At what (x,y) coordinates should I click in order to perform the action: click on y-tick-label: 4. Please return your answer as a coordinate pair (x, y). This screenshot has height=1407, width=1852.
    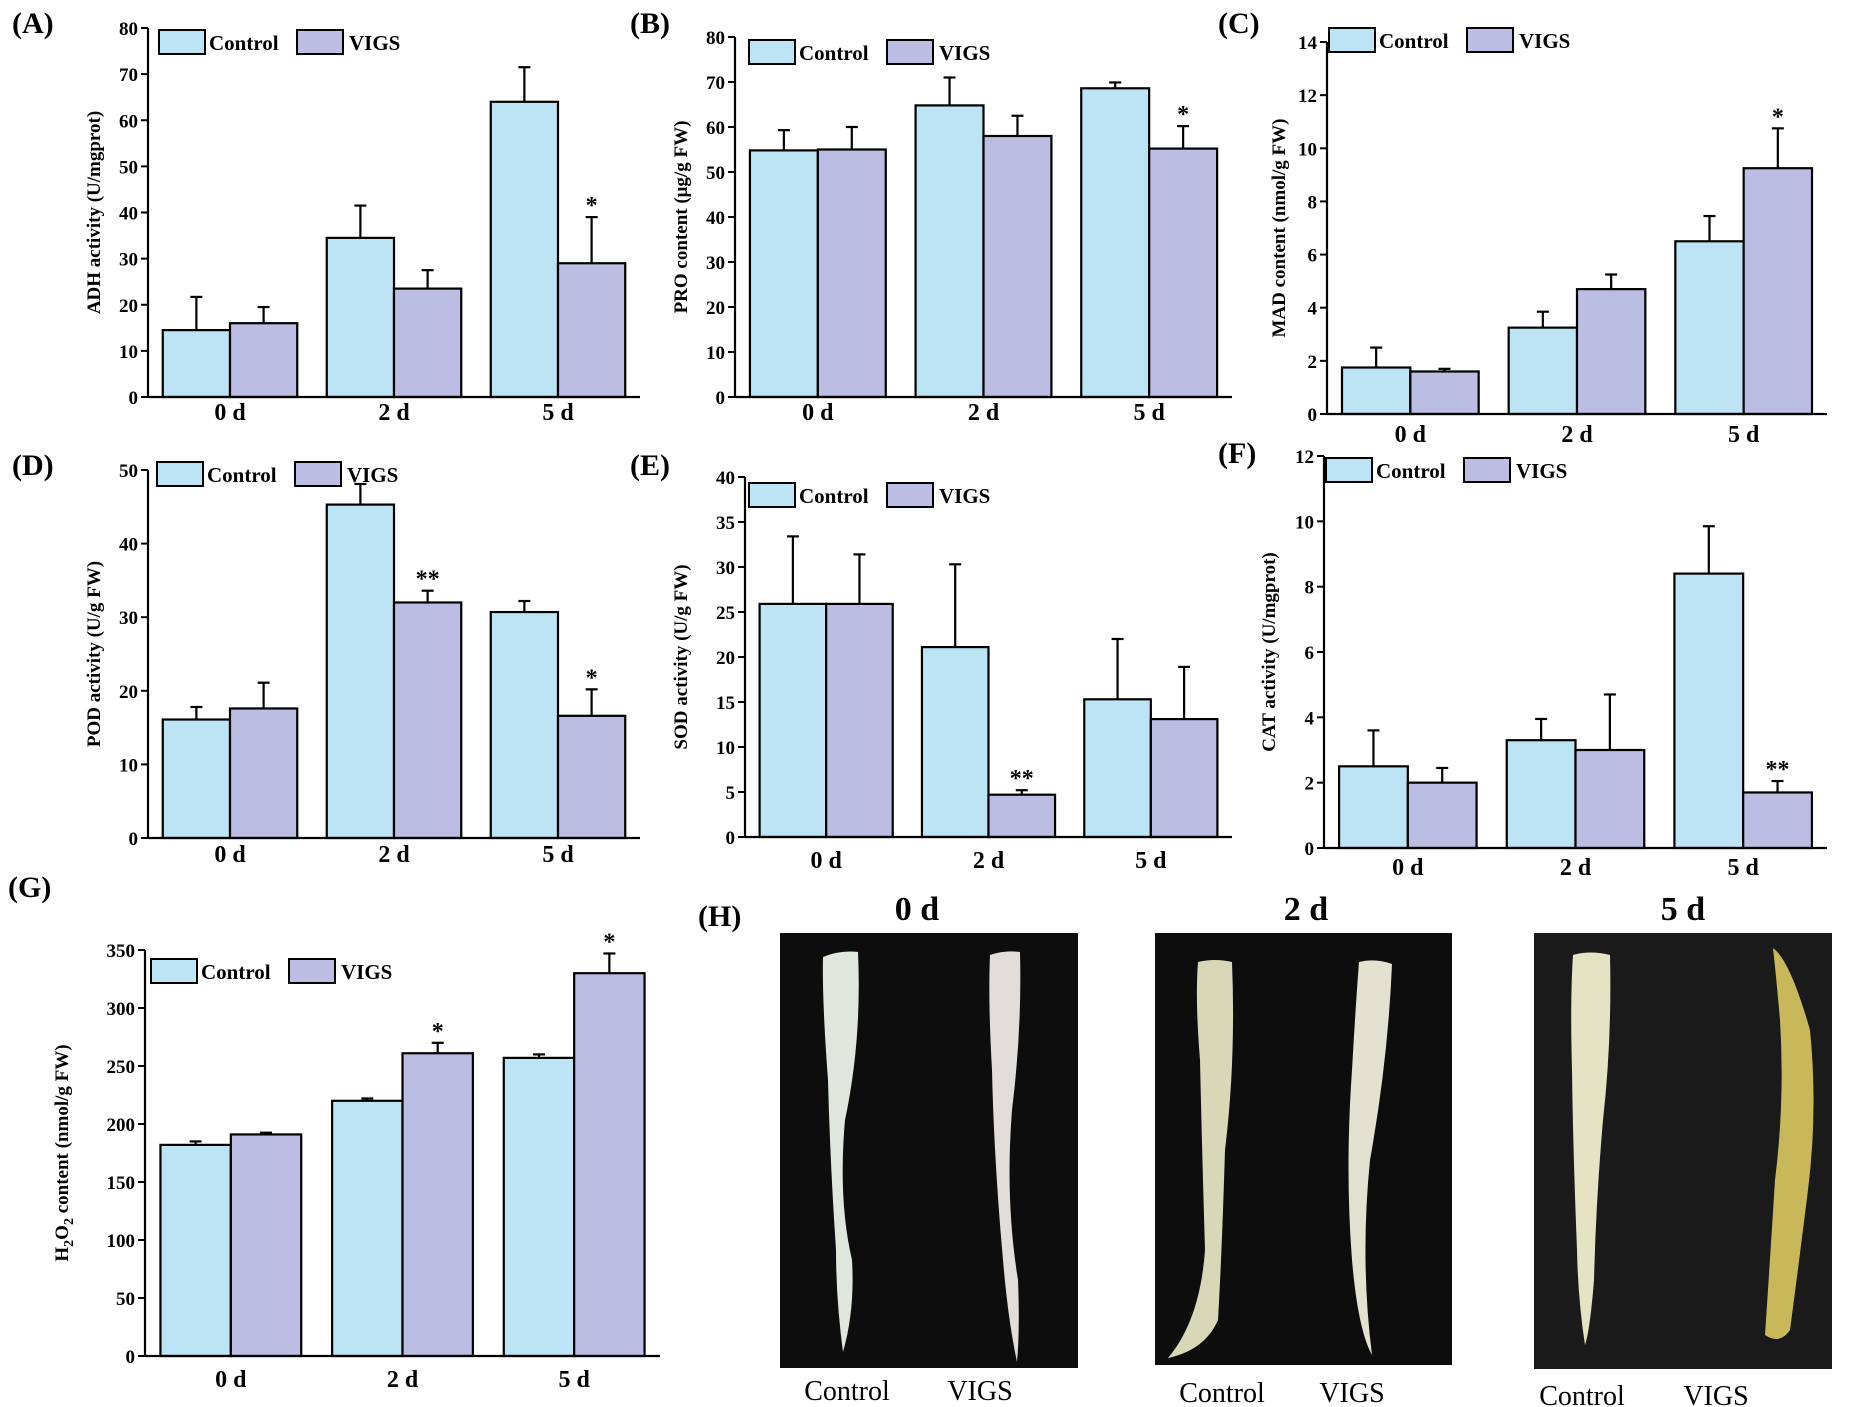
    Looking at the image, I should click on (1310, 718).